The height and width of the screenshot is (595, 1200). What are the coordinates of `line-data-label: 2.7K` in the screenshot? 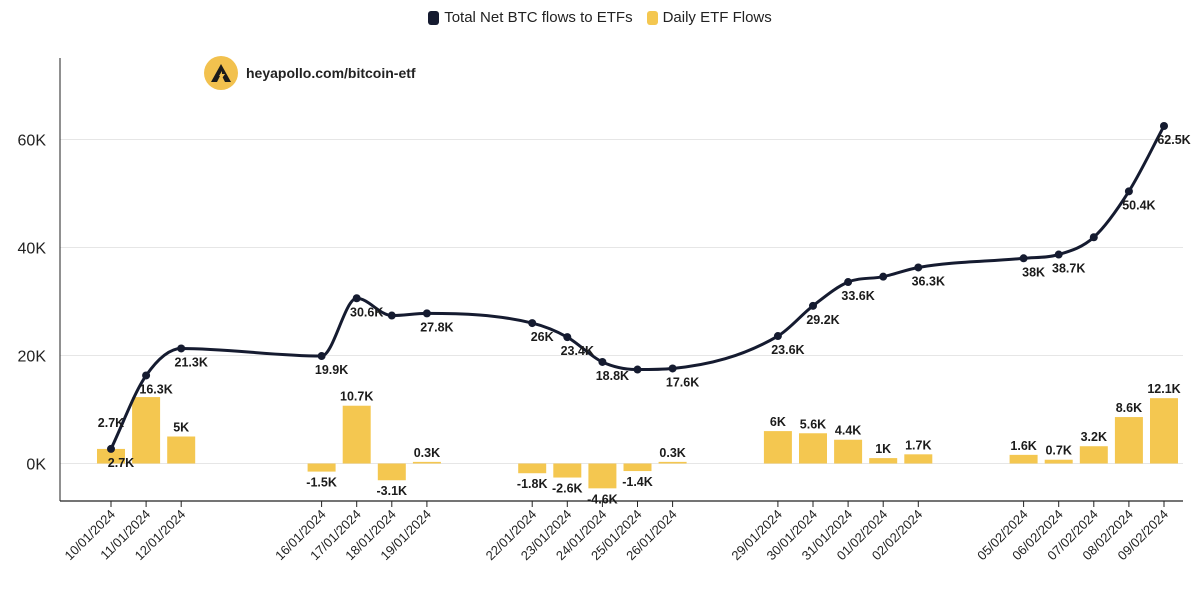 It's located at (121, 463).